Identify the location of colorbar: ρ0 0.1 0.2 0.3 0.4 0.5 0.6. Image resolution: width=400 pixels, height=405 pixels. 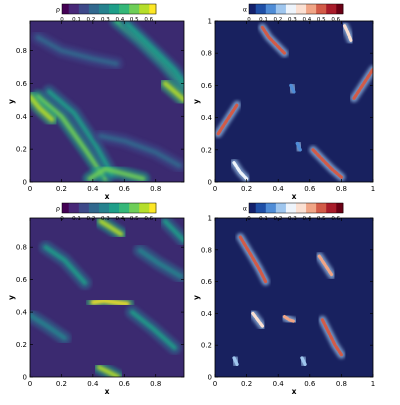
(106, 212).